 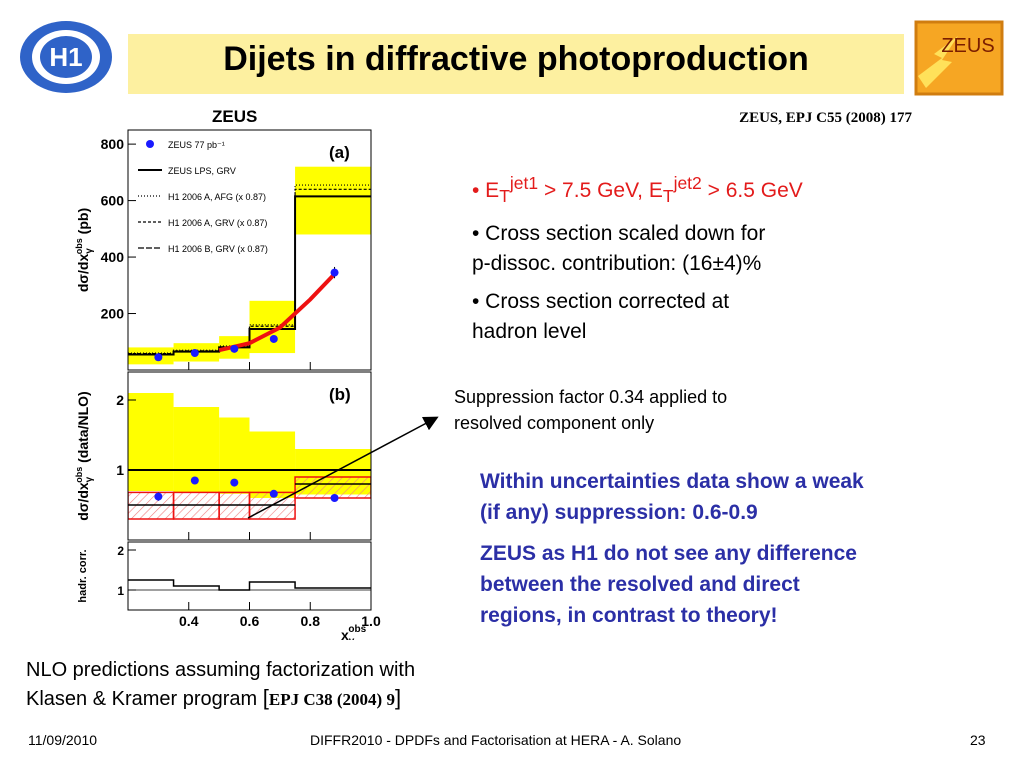 I want to click on h1-logo: H1, so click(x=66, y=57).